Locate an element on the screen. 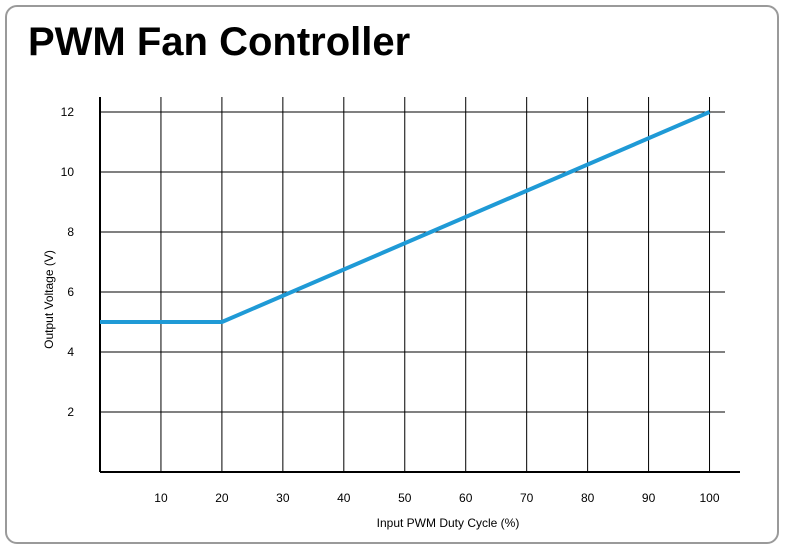  x-tick-label-30: 30 is located at coordinates (283, 498).